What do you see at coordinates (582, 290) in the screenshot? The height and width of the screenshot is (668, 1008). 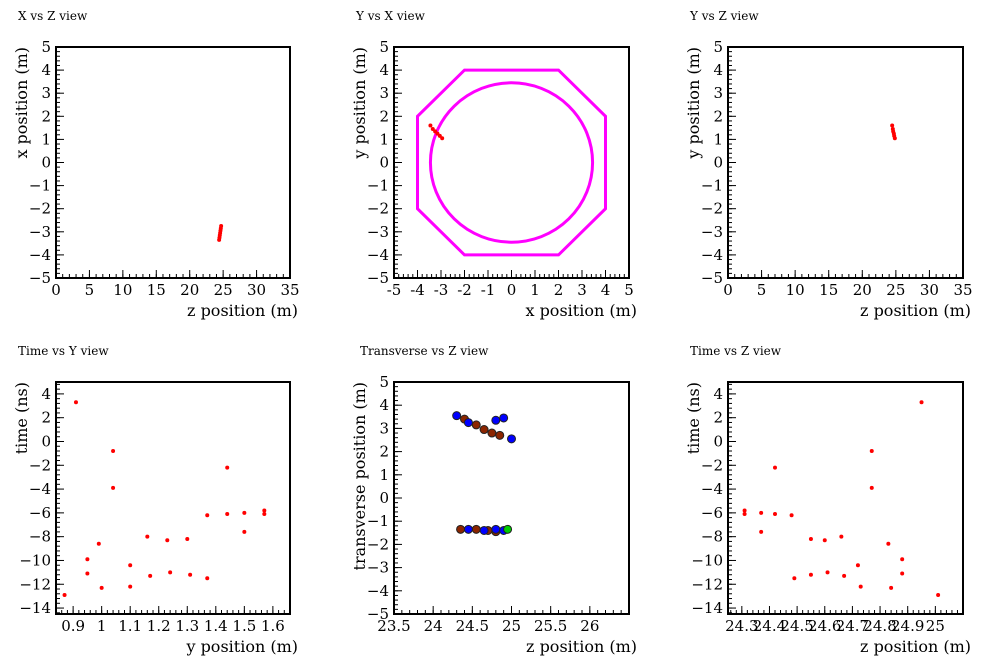 I see `x-tick-label: 3` at bounding box center [582, 290].